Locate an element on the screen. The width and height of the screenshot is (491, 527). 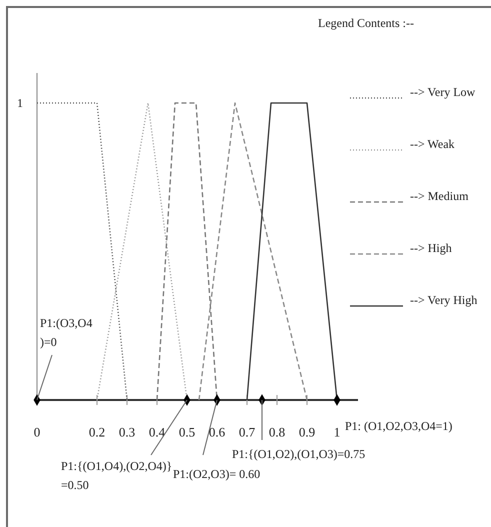
x-tick-label: 0.6 is located at coordinates (217, 432).